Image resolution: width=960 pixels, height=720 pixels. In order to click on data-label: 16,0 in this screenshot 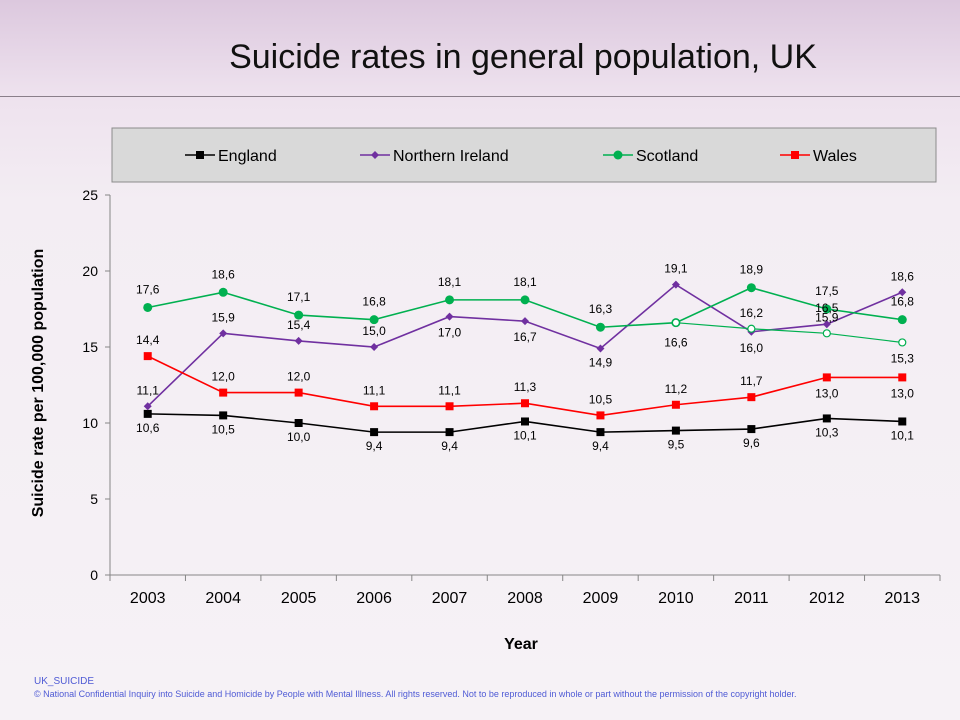, I will do `click(752, 348)`.